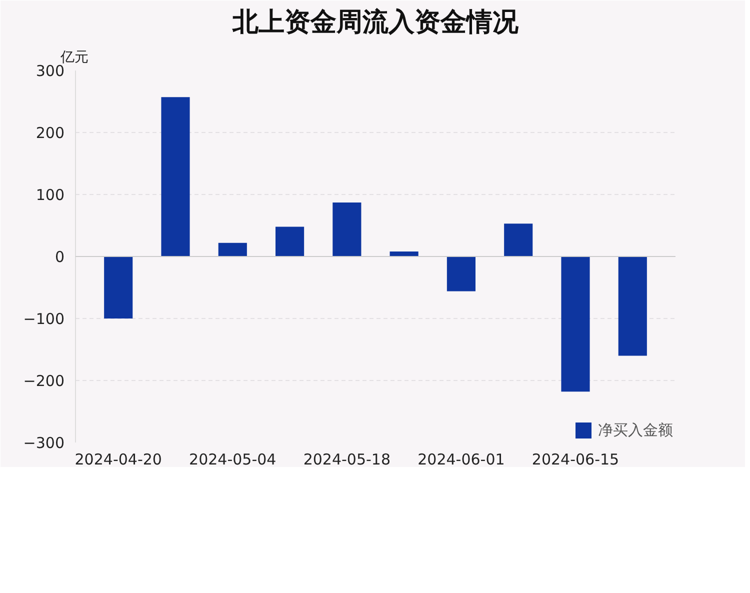 The image size is (750, 593). Describe the element at coordinates (50, 195) in the screenshot. I see `y-tick-label: 100` at that location.